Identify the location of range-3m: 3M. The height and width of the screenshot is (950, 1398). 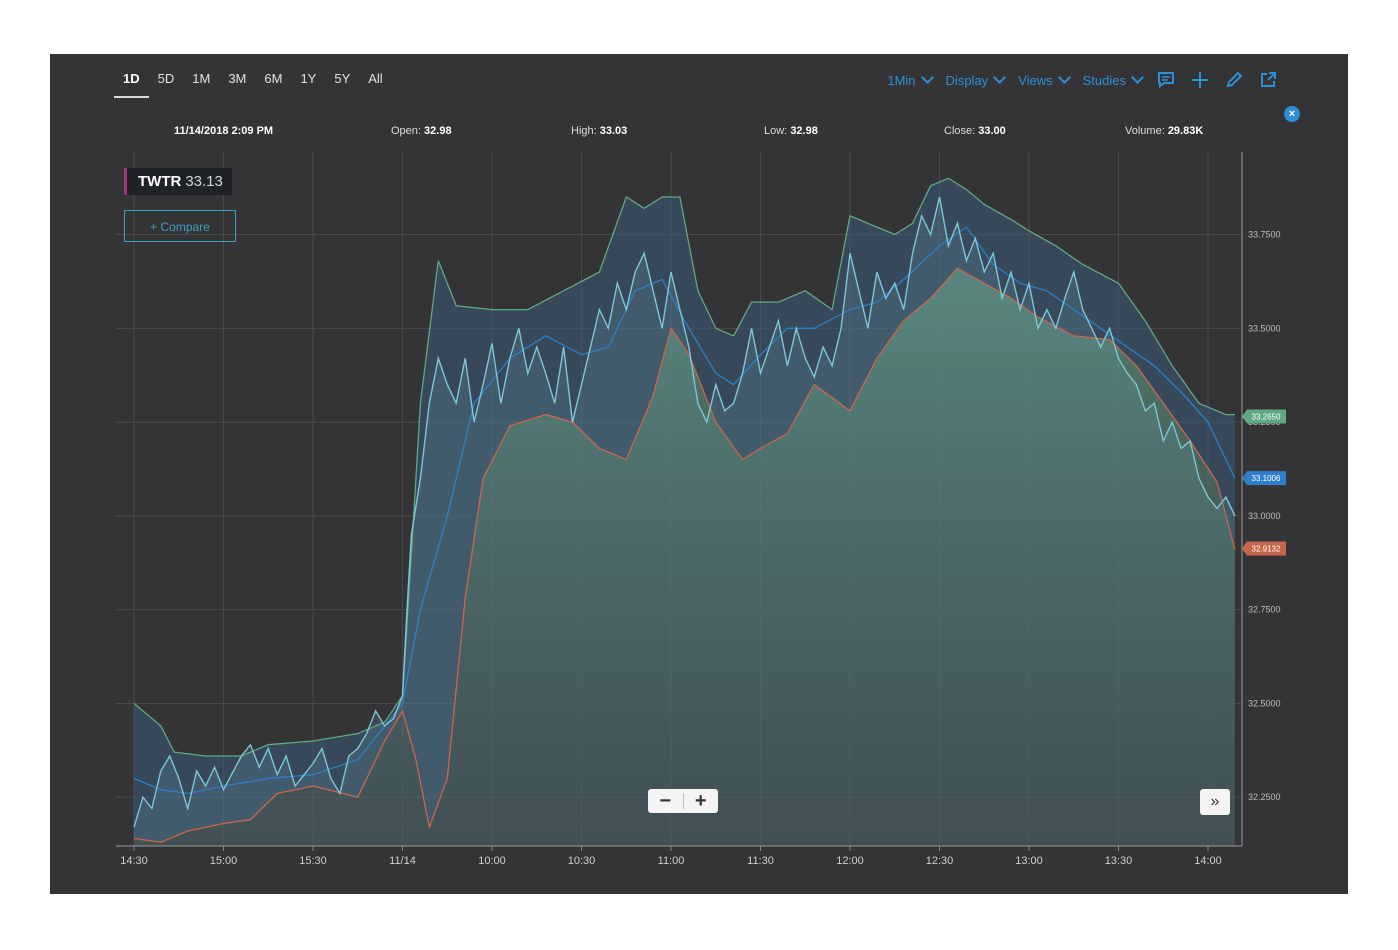
(237, 78).